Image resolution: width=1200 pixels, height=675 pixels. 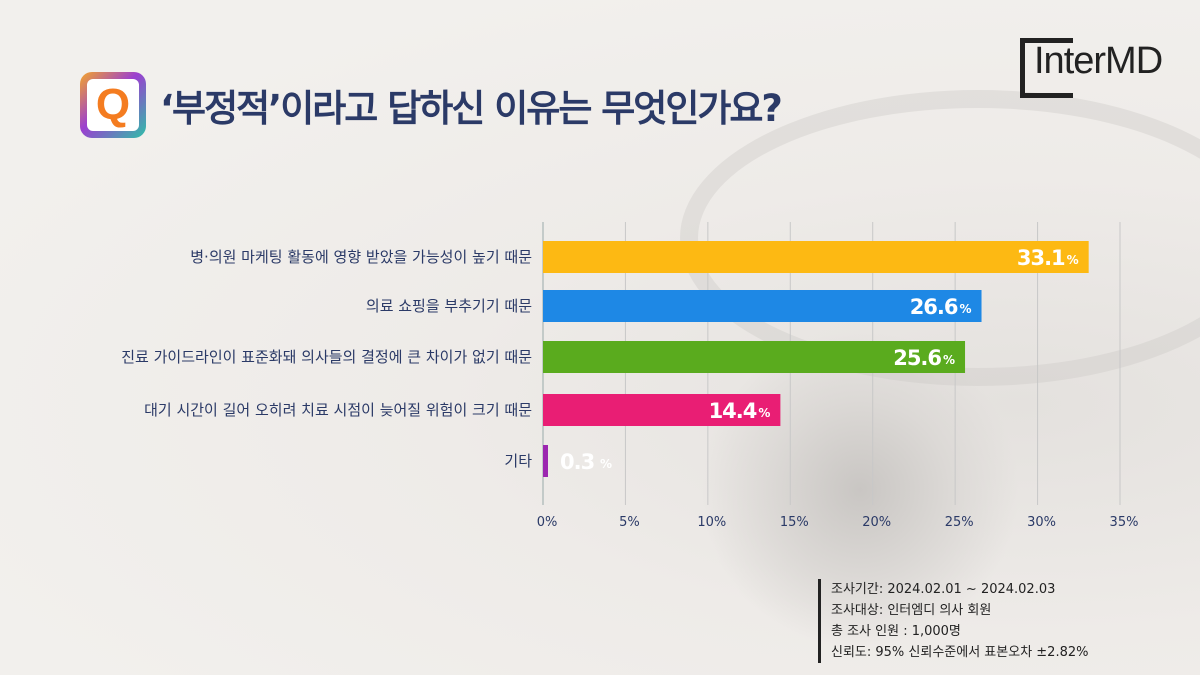 What do you see at coordinates (917, 358) in the screenshot?
I see `data-label: 25.6` at bounding box center [917, 358].